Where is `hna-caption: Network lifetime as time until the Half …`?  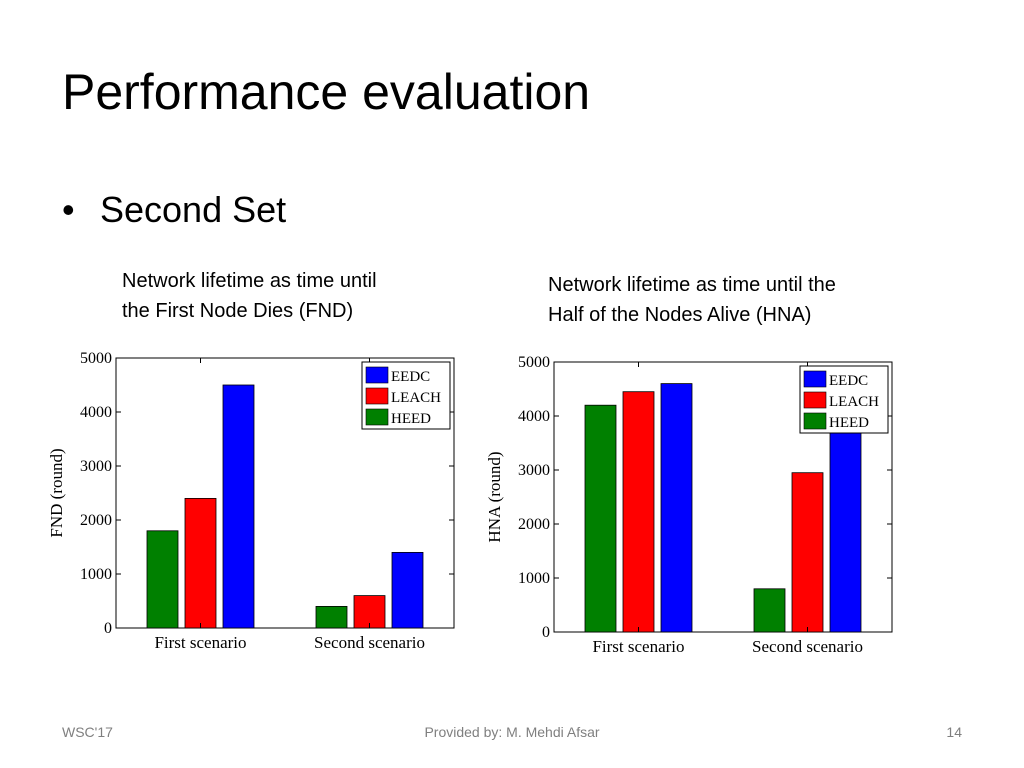
hna-caption: Network lifetime as time until the Half … is located at coordinates (738, 300).